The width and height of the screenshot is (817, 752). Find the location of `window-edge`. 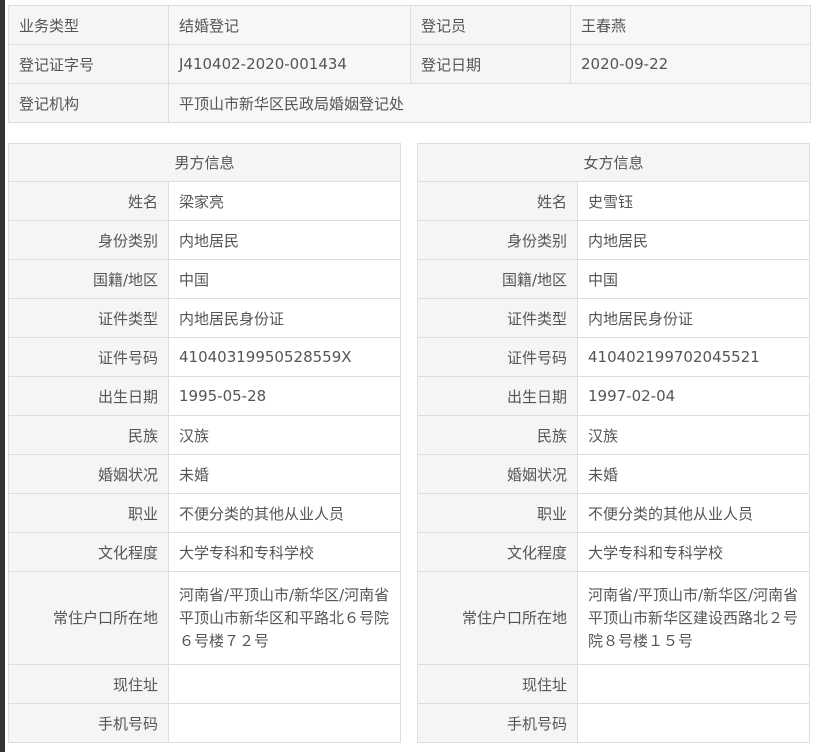

window-edge is located at coordinates (2, 376).